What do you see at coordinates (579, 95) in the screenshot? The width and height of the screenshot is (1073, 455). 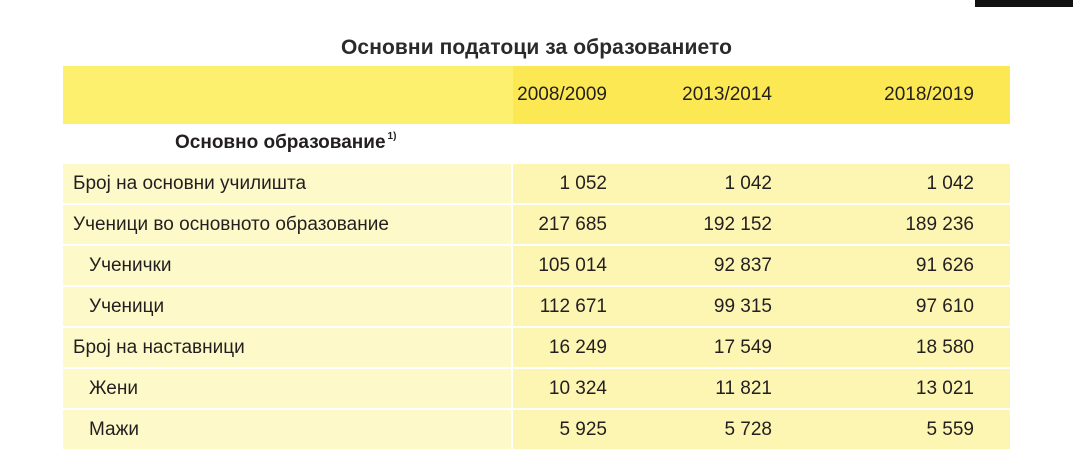 I see `column-header-2008-2009: 2008/2009` at bounding box center [579, 95].